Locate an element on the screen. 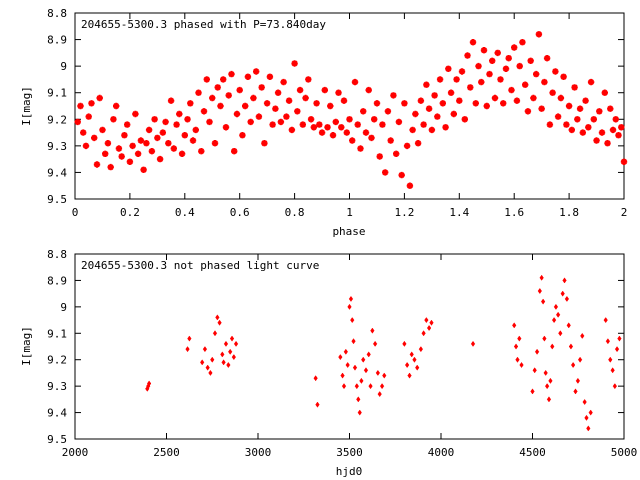  y-tick-label: 9.5 is located at coordinates (57, 439).